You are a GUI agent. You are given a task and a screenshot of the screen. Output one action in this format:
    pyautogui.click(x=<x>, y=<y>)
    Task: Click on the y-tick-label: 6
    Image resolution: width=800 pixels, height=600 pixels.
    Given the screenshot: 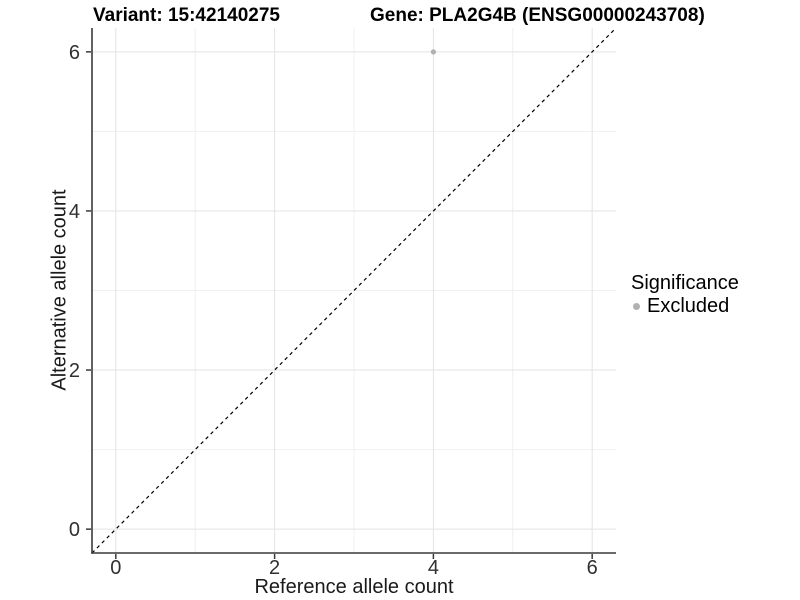 What is the action you would take?
    pyautogui.click(x=74, y=53)
    